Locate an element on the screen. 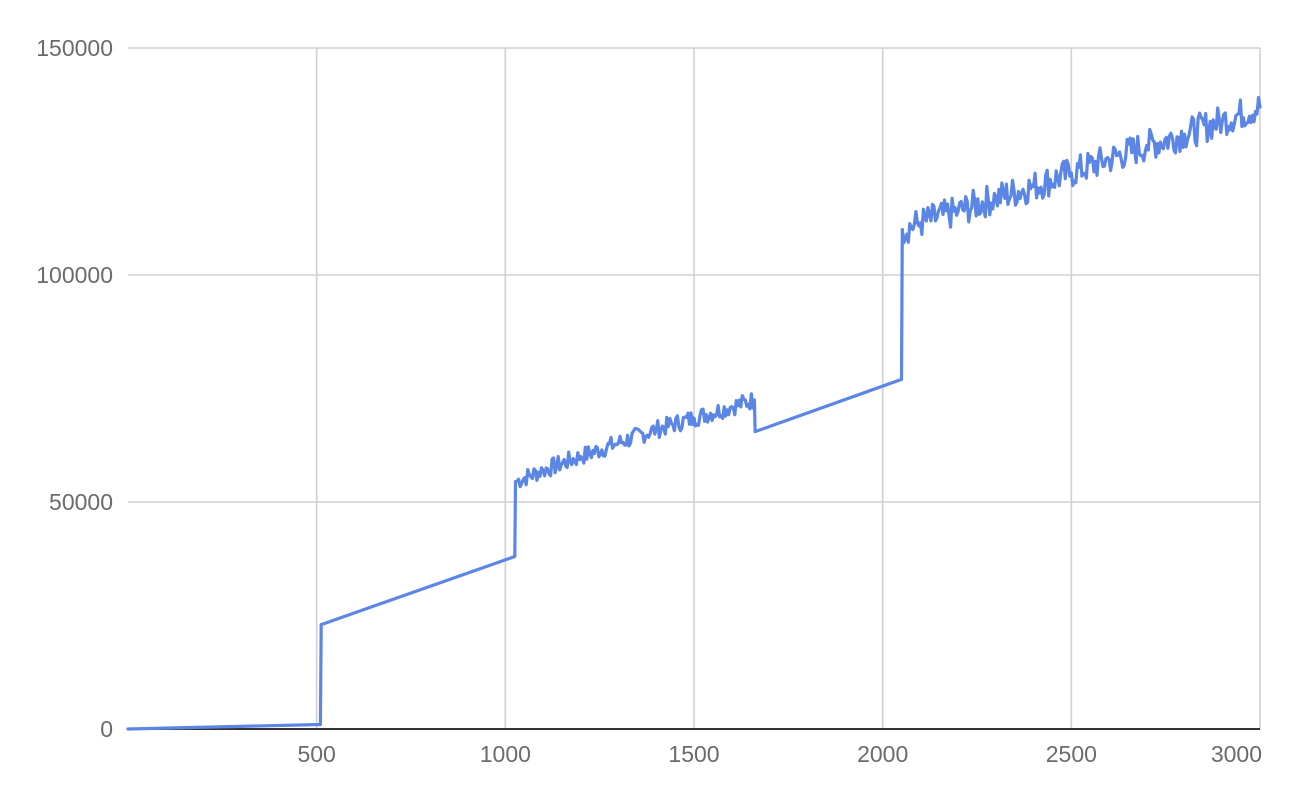 Image resolution: width=1300 pixels, height=804 pixels. x-tick-label: 500 is located at coordinates (316, 754).